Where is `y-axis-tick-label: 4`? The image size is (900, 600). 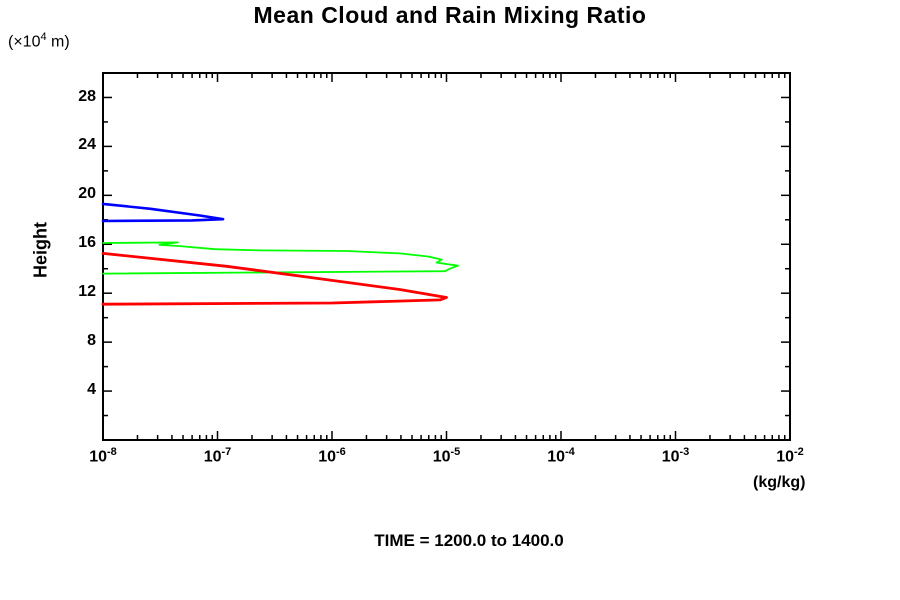
y-axis-tick-label: 4 is located at coordinates (91, 390).